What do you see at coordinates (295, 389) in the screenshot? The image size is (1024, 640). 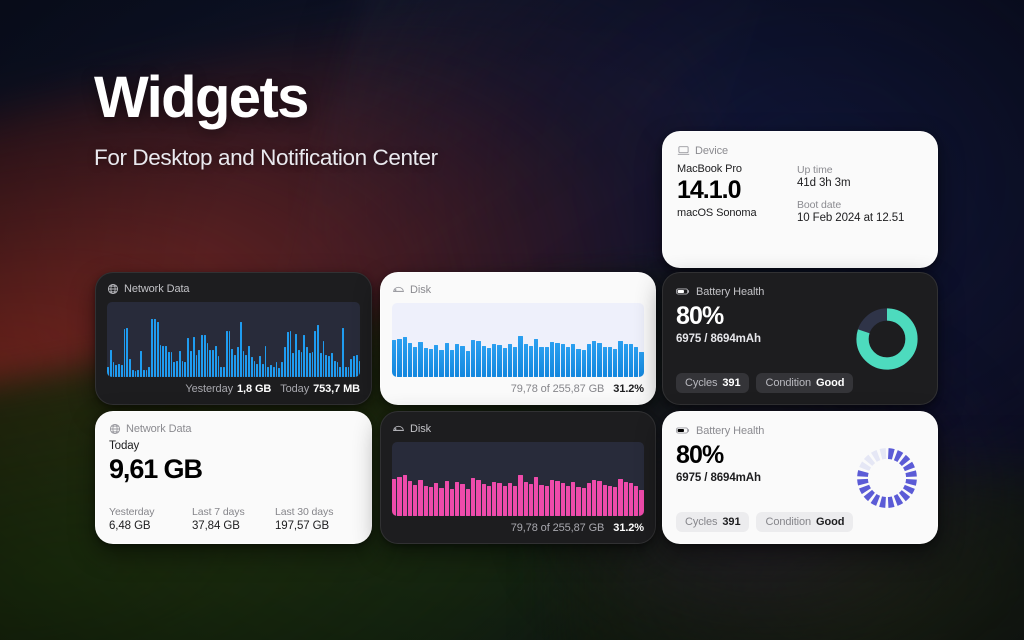 I see `today-label: Today` at bounding box center [295, 389].